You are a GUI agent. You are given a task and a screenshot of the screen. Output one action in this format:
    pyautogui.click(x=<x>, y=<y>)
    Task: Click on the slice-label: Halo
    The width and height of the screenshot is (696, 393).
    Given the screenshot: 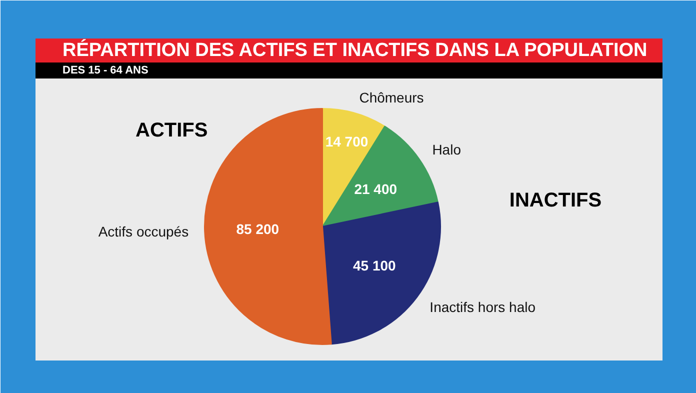 What is the action you would take?
    pyautogui.click(x=447, y=150)
    